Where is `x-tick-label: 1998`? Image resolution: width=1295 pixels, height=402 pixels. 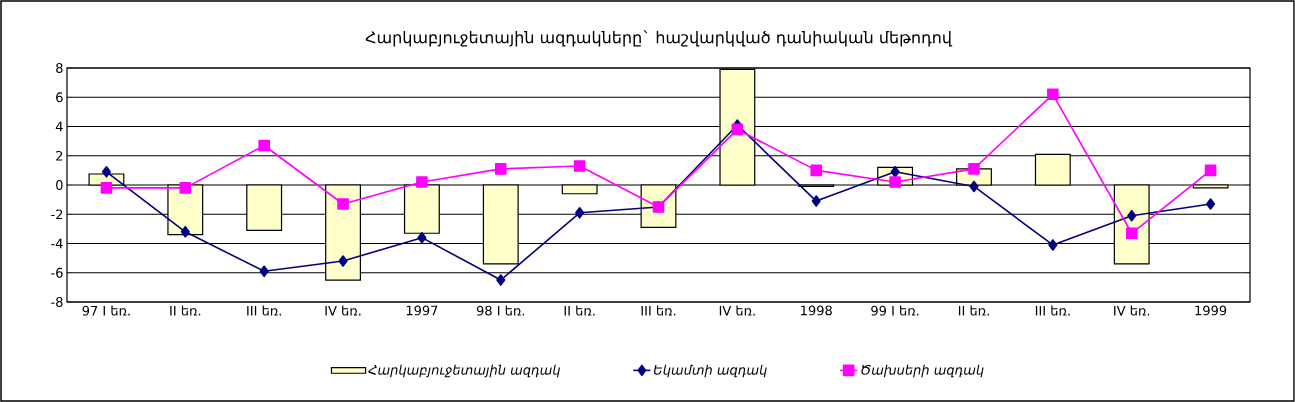 x-tick-label: 1998 is located at coordinates (816, 310).